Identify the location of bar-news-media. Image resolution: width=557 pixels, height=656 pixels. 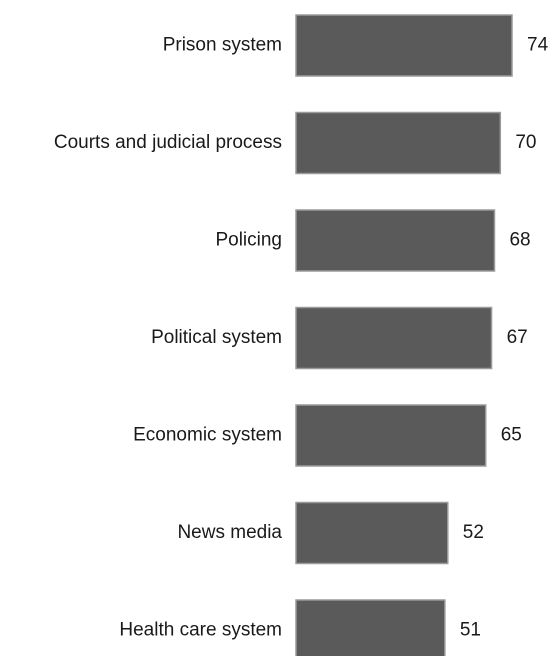
(372, 533).